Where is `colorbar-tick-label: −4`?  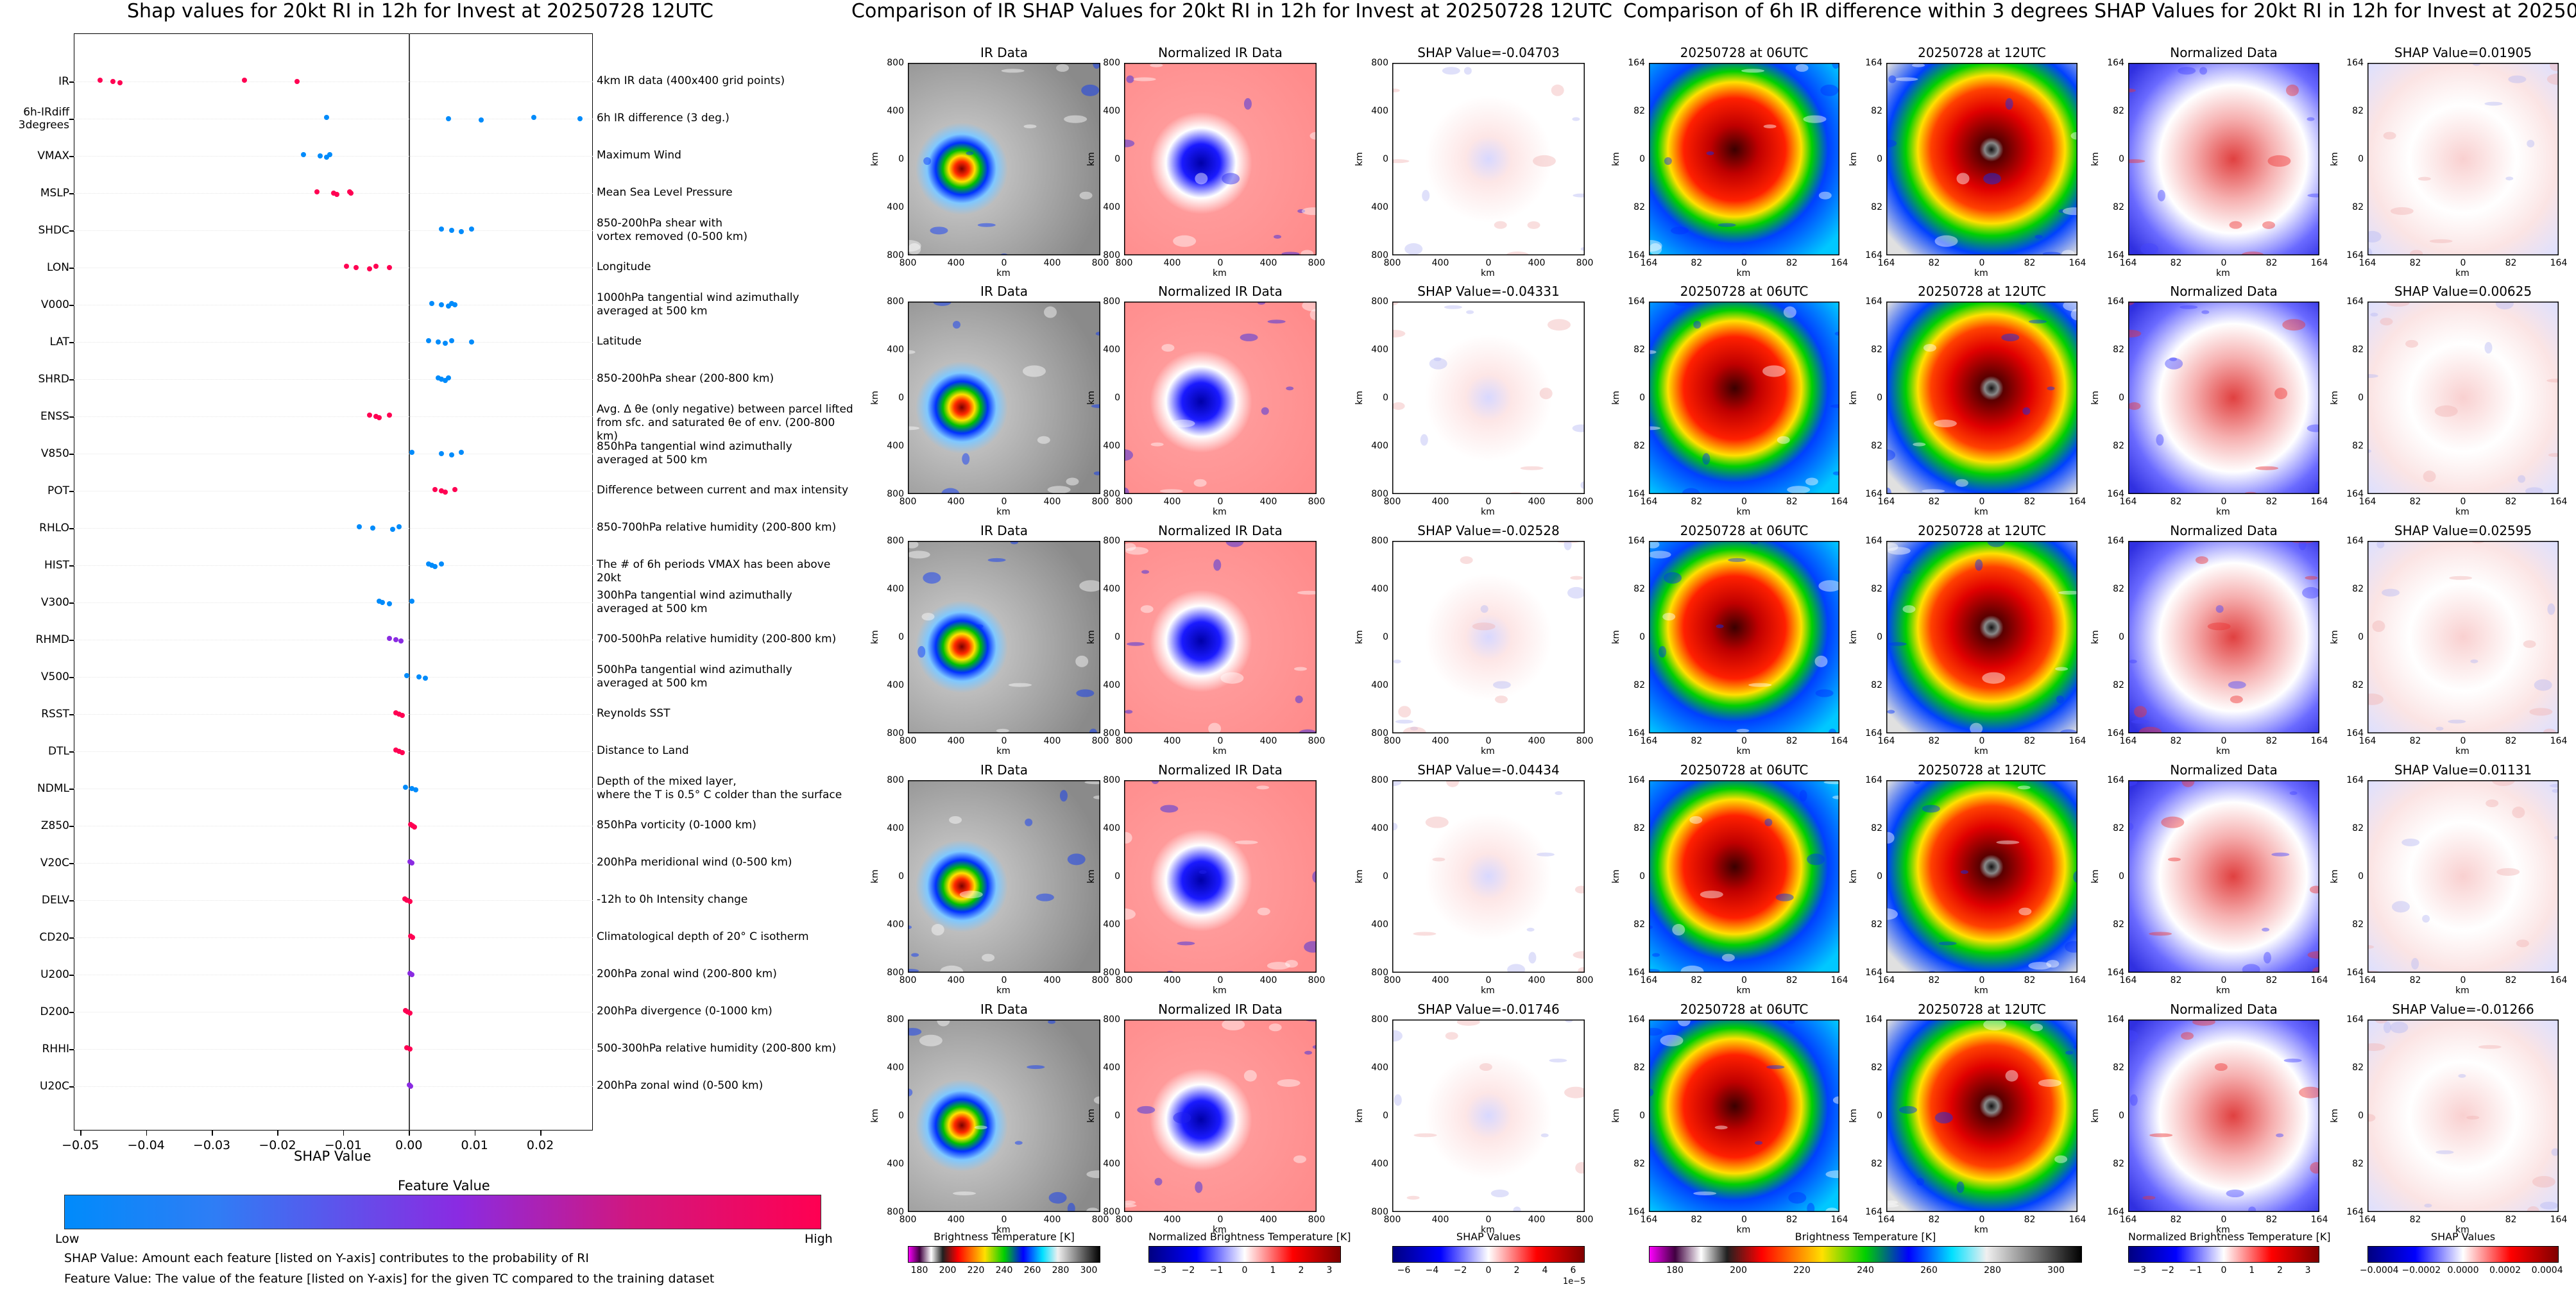
colorbar-tick-label: −4 is located at coordinates (1432, 1270).